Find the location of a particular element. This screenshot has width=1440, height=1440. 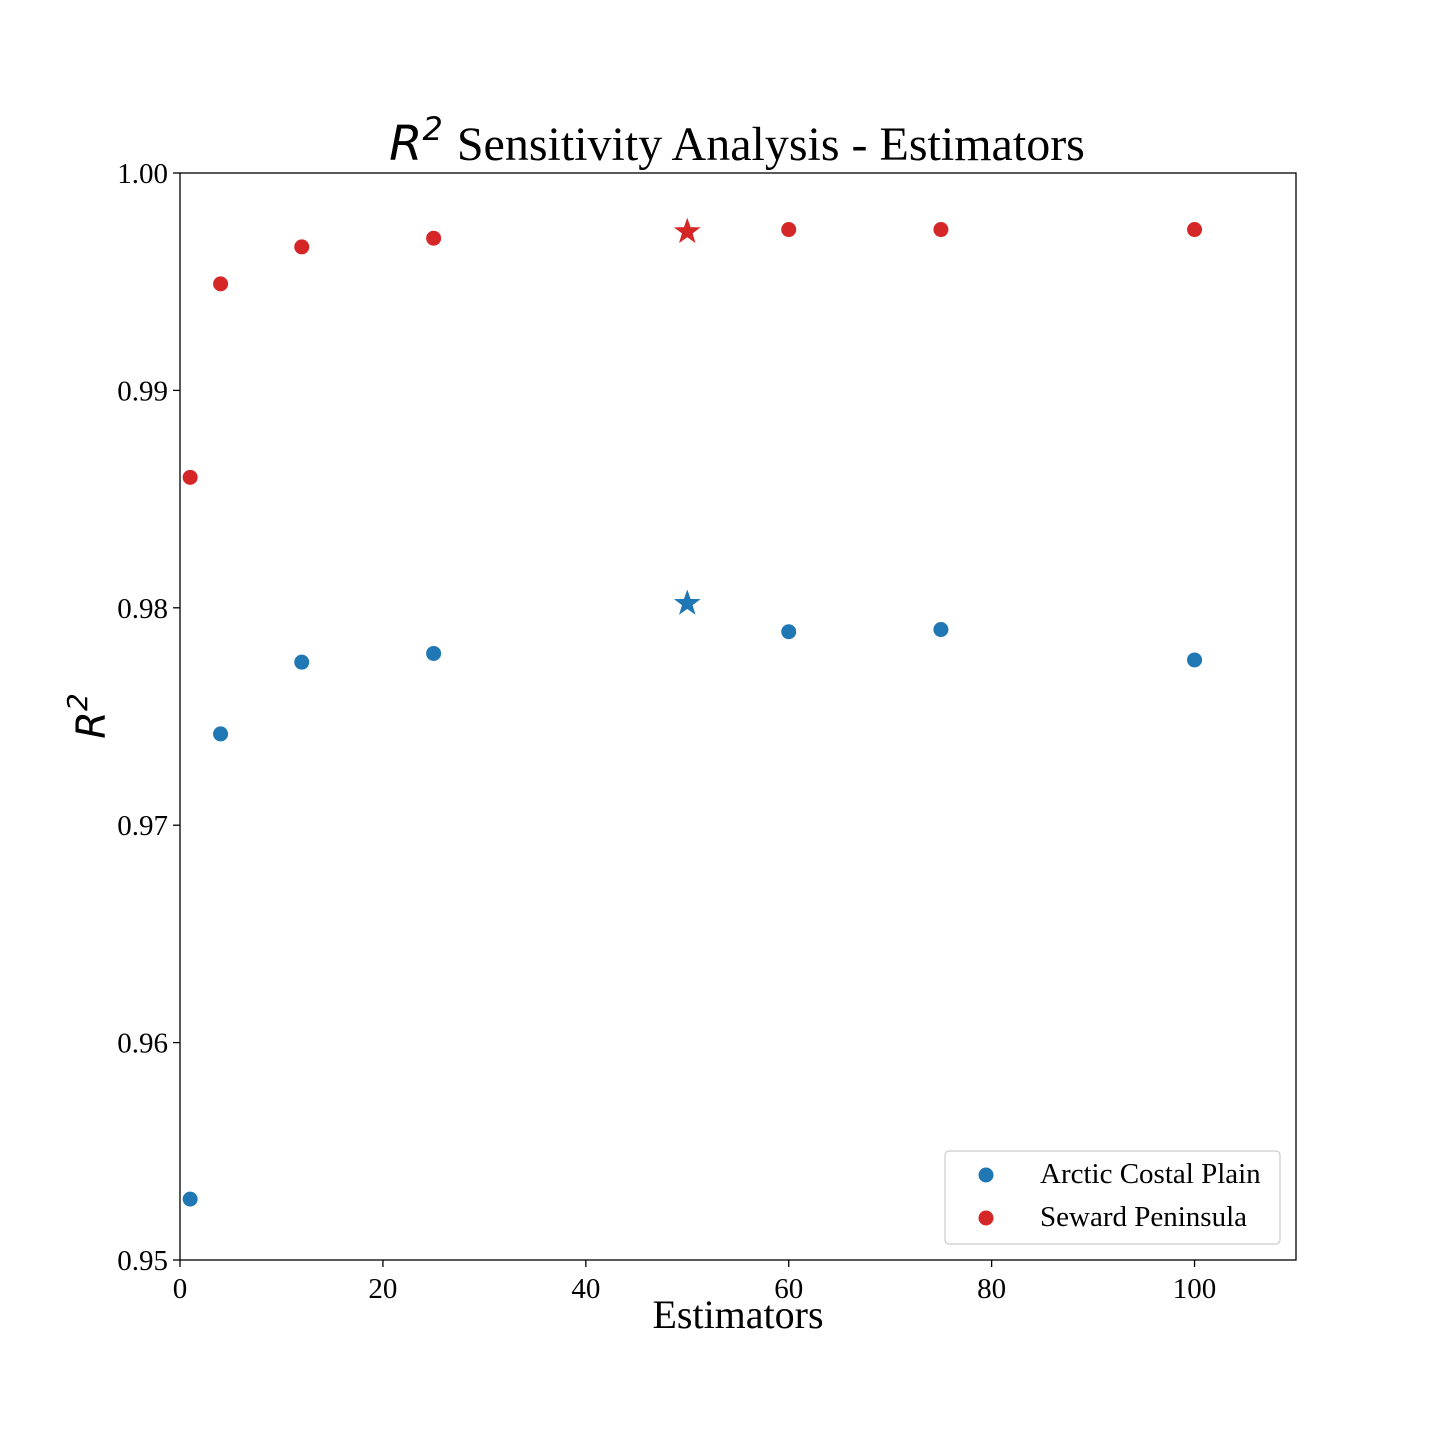

y-axis-label-math: R is located at coordinates (92, 725).